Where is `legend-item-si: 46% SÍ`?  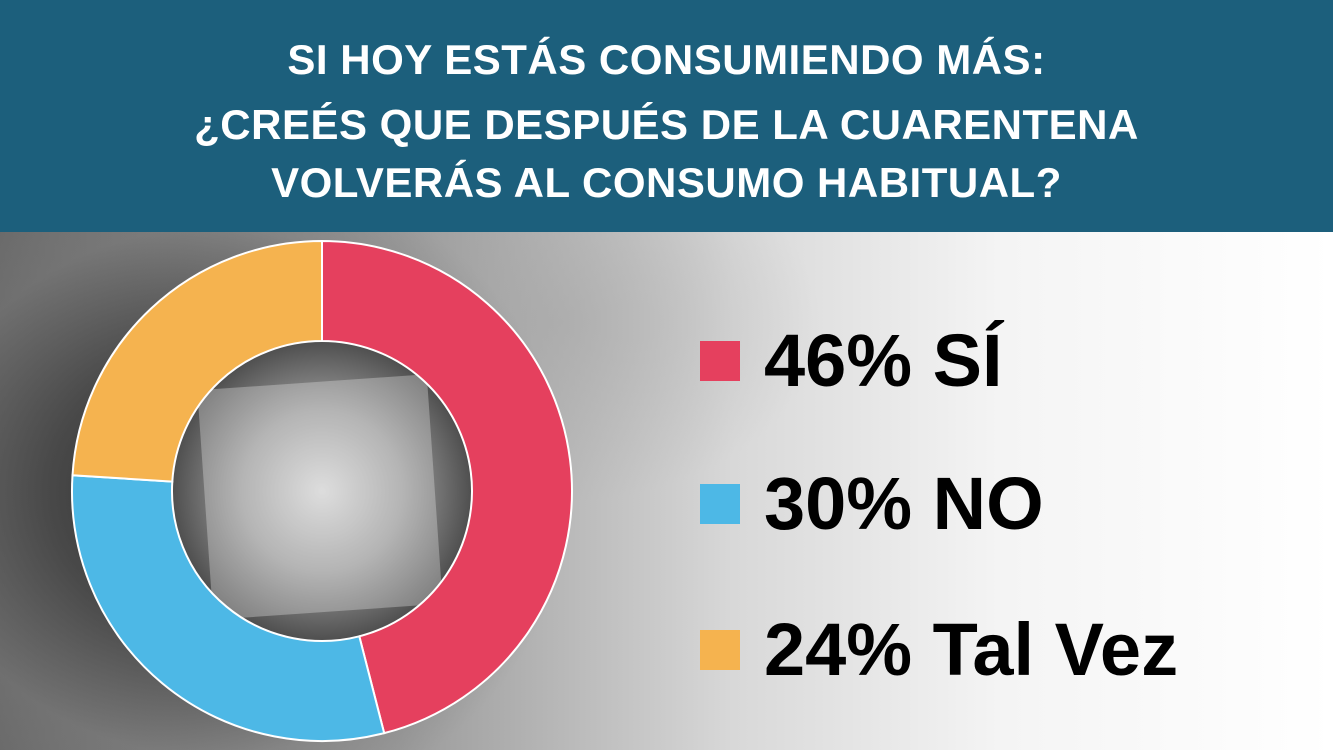
legend-item-si: 46% SÍ is located at coordinates (851, 361).